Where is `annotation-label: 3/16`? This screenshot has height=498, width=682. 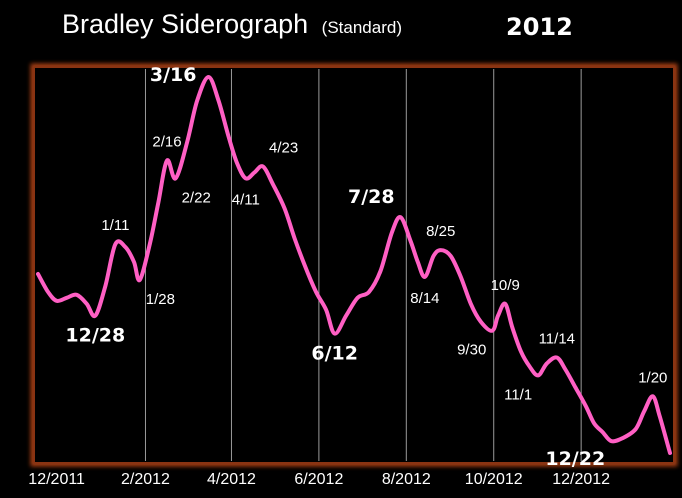 annotation-label: 3/16 is located at coordinates (173, 75).